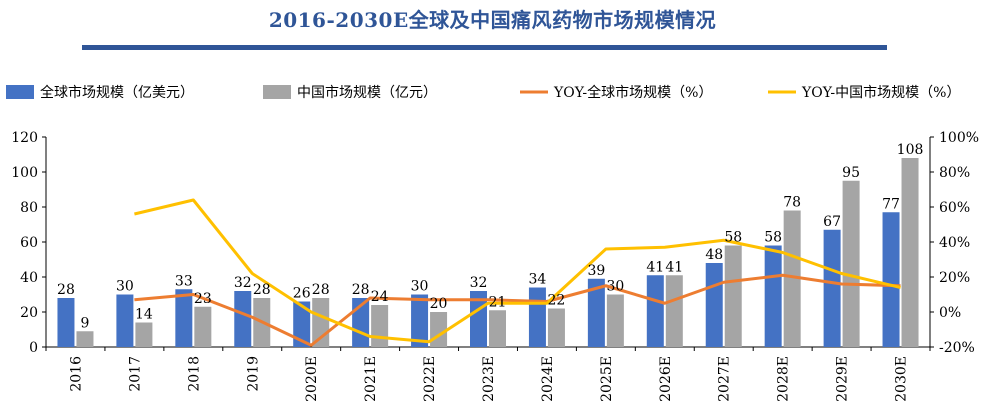 The width and height of the screenshot is (985, 413). Describe the element at coordinates (910, 252) in the screenshot. I see `china-bar-2030E` at that location.